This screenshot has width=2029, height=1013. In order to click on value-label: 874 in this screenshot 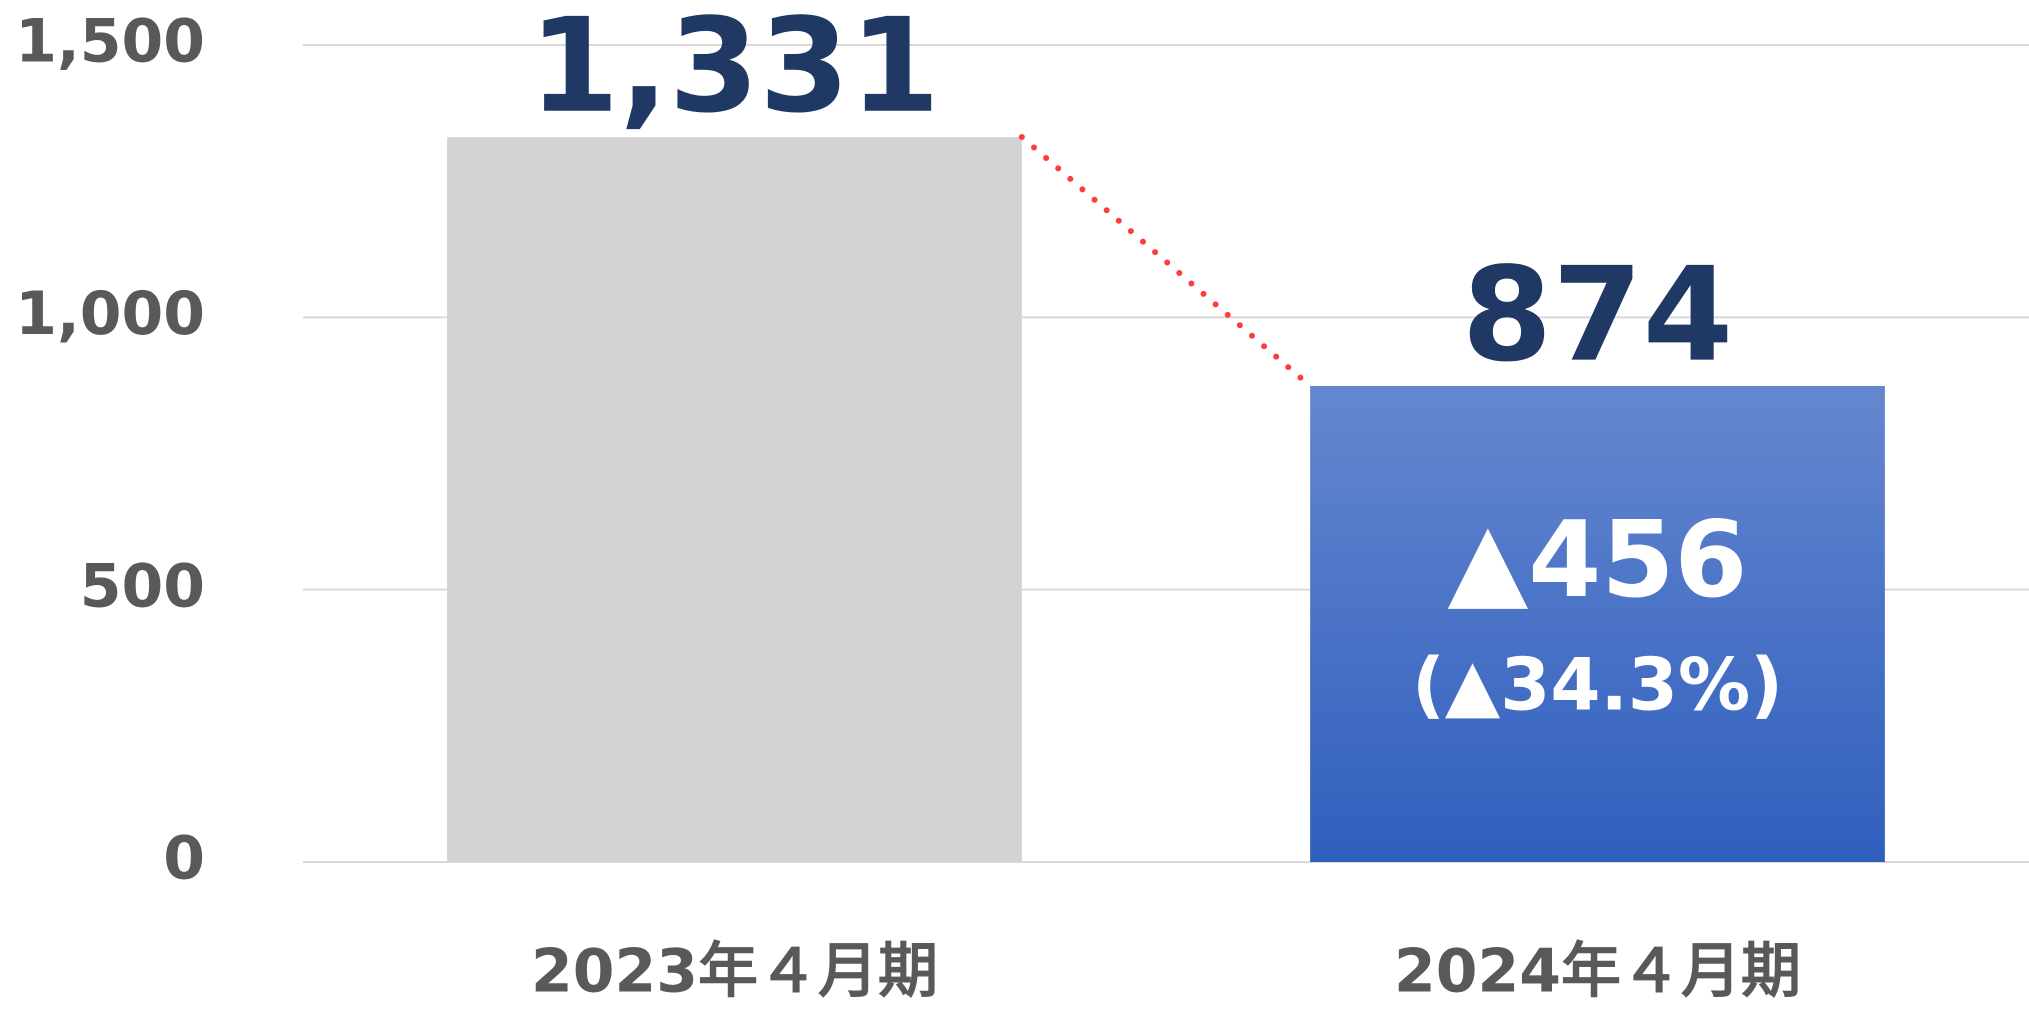, I will do `click(1597, 315)`.